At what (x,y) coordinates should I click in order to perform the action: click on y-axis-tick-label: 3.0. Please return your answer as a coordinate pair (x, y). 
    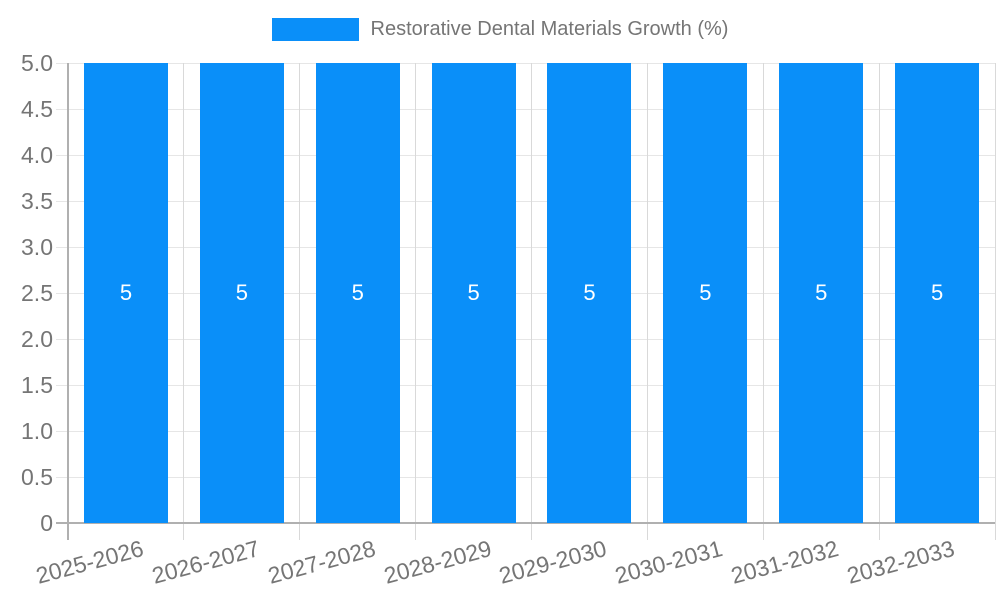
    Looking at the image, I should click on (37, 247).